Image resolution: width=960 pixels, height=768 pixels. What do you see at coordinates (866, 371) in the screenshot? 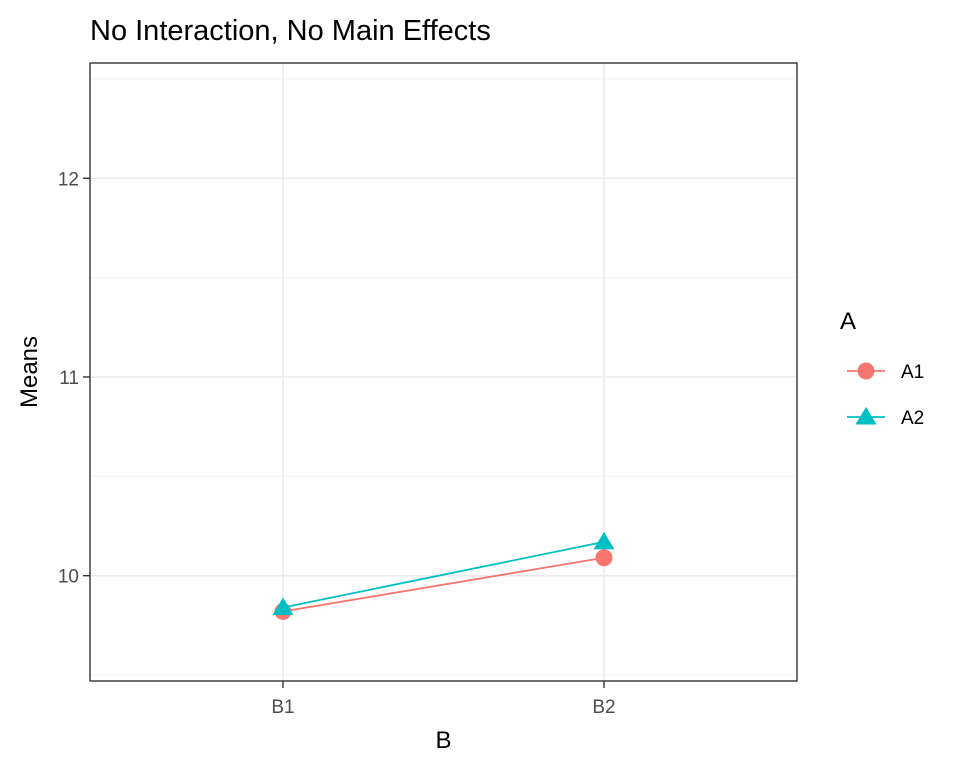
I see `legend-key-marker-a1` at bounding box center [866, 371].